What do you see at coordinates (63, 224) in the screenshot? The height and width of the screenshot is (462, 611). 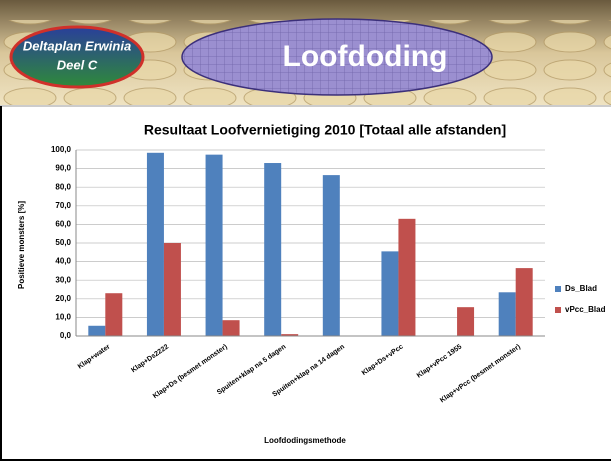 I see `y-tick-label: 60,0` at bounding box center [63, 224].